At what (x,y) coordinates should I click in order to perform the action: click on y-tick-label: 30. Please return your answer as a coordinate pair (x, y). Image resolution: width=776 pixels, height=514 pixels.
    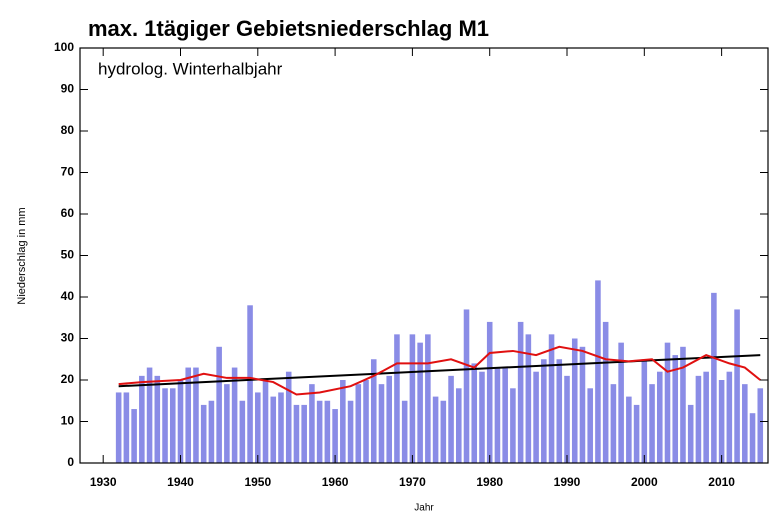
    Looking at the image, I should click on (68, 338).